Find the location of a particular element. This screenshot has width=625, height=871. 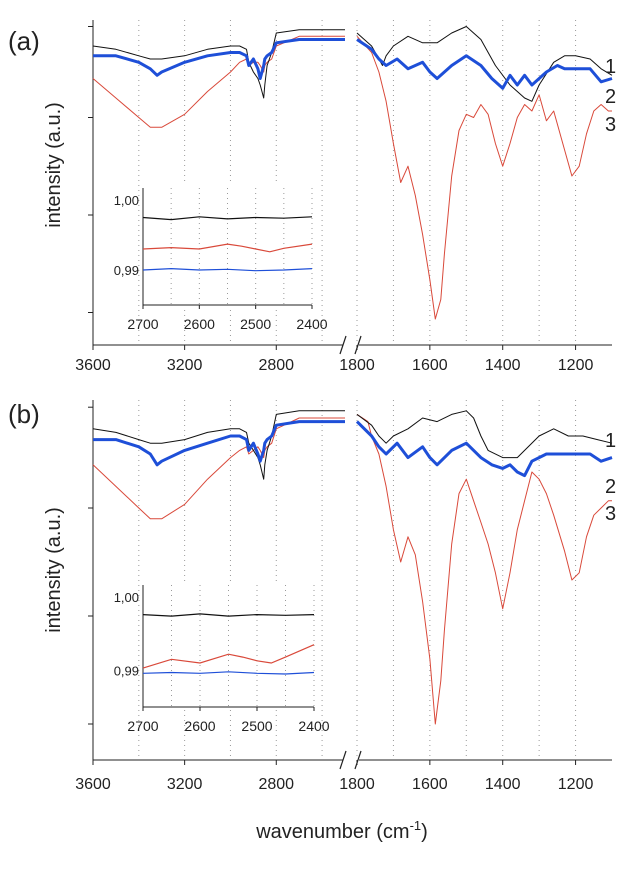

panel-label: (b) is located at coordinates (24, 414).